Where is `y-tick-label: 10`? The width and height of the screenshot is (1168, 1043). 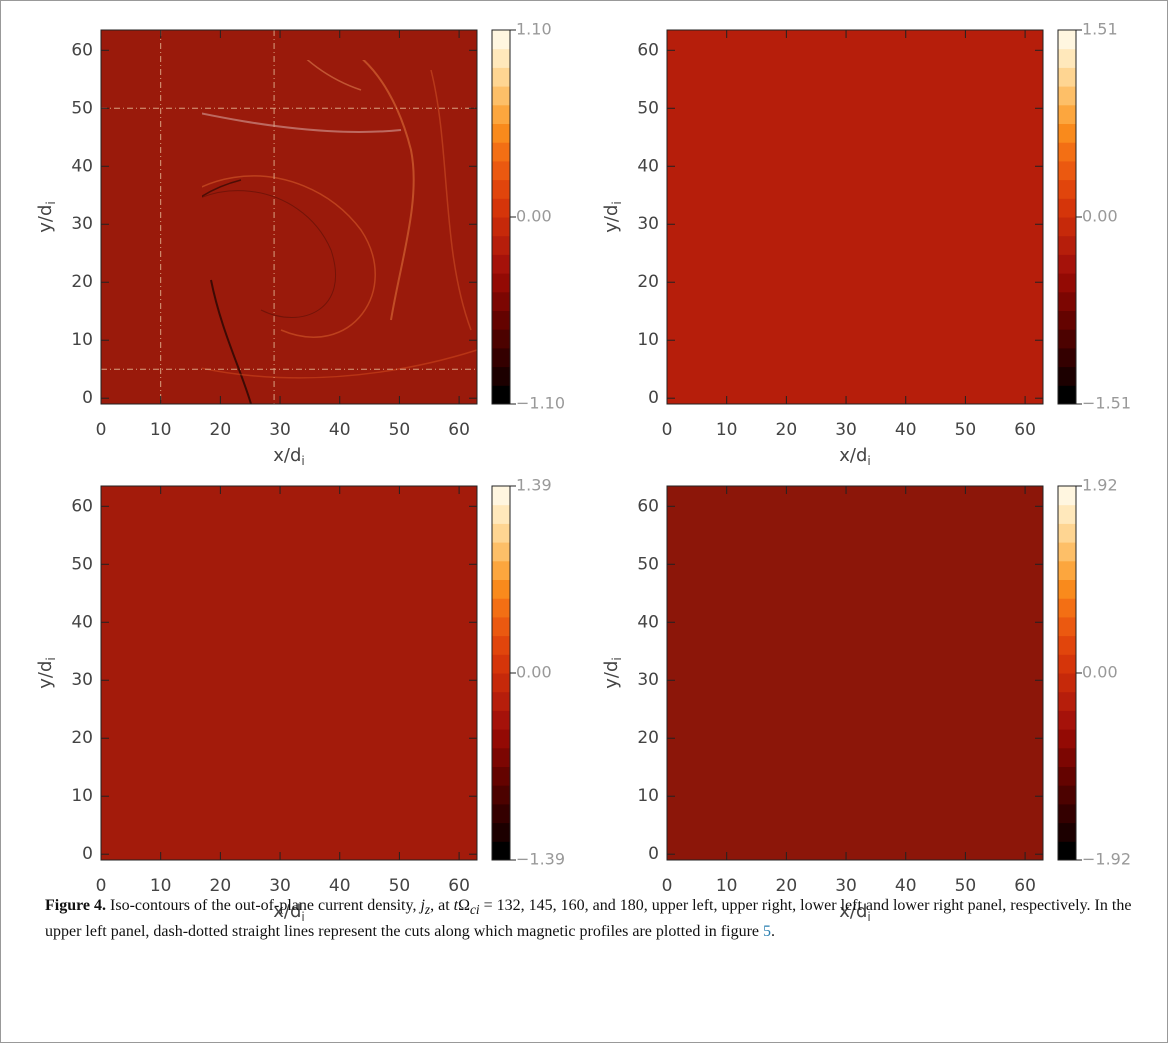
y-tick-label: 10 is located at coordinates (648, 340).